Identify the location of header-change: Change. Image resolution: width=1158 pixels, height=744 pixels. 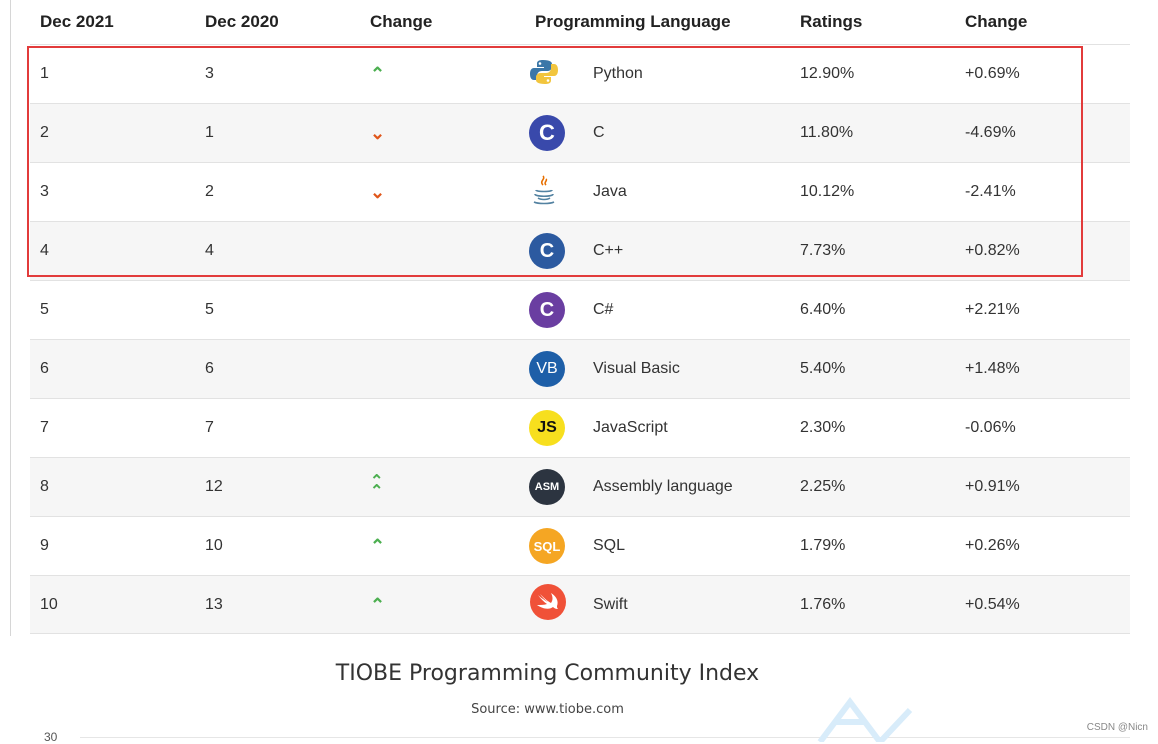
(401, 21).